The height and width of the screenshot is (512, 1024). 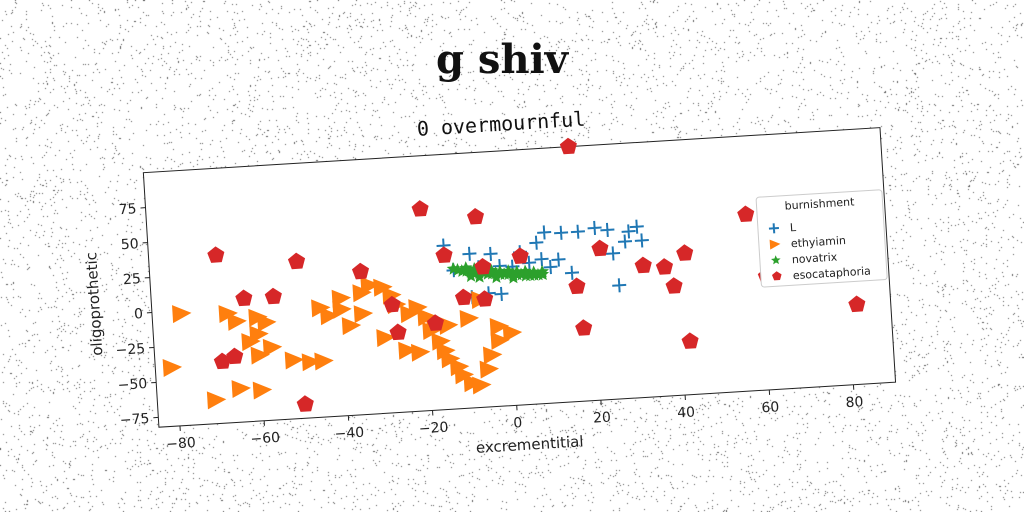 I want to click on chart-title: 0 overmournful, so click(x=501, y=124).